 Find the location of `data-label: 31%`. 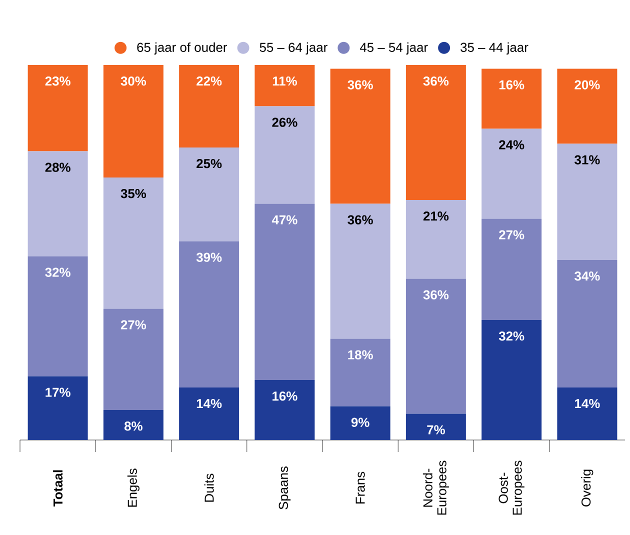

data-label: 31% is located at coordinates (587, 159).